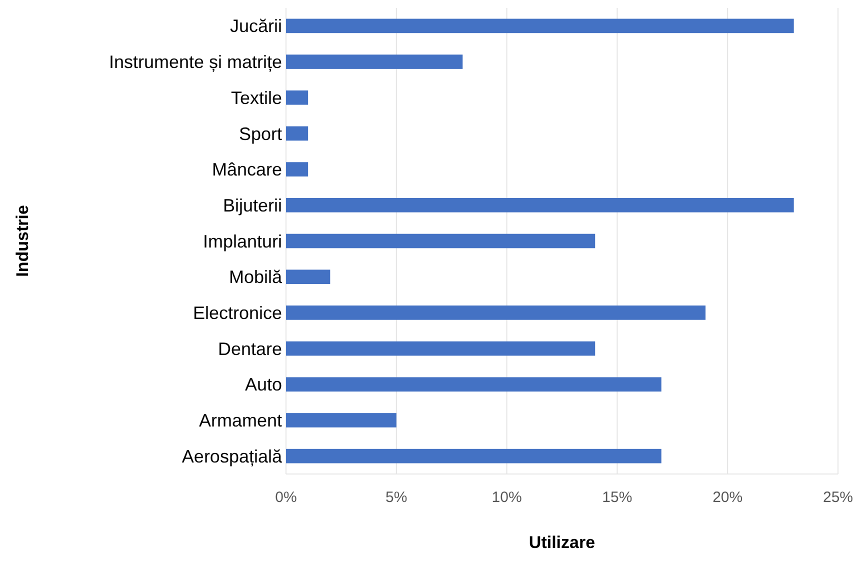  What do you see at coordinates (242, 241) in the screenshot?
I see `y-tick-label: Implanturi` at bounding box center [242, 241].